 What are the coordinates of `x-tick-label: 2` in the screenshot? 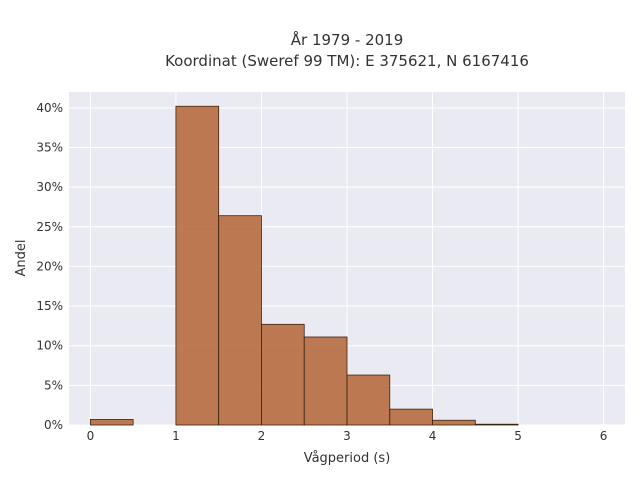 It's located at (262, 436).